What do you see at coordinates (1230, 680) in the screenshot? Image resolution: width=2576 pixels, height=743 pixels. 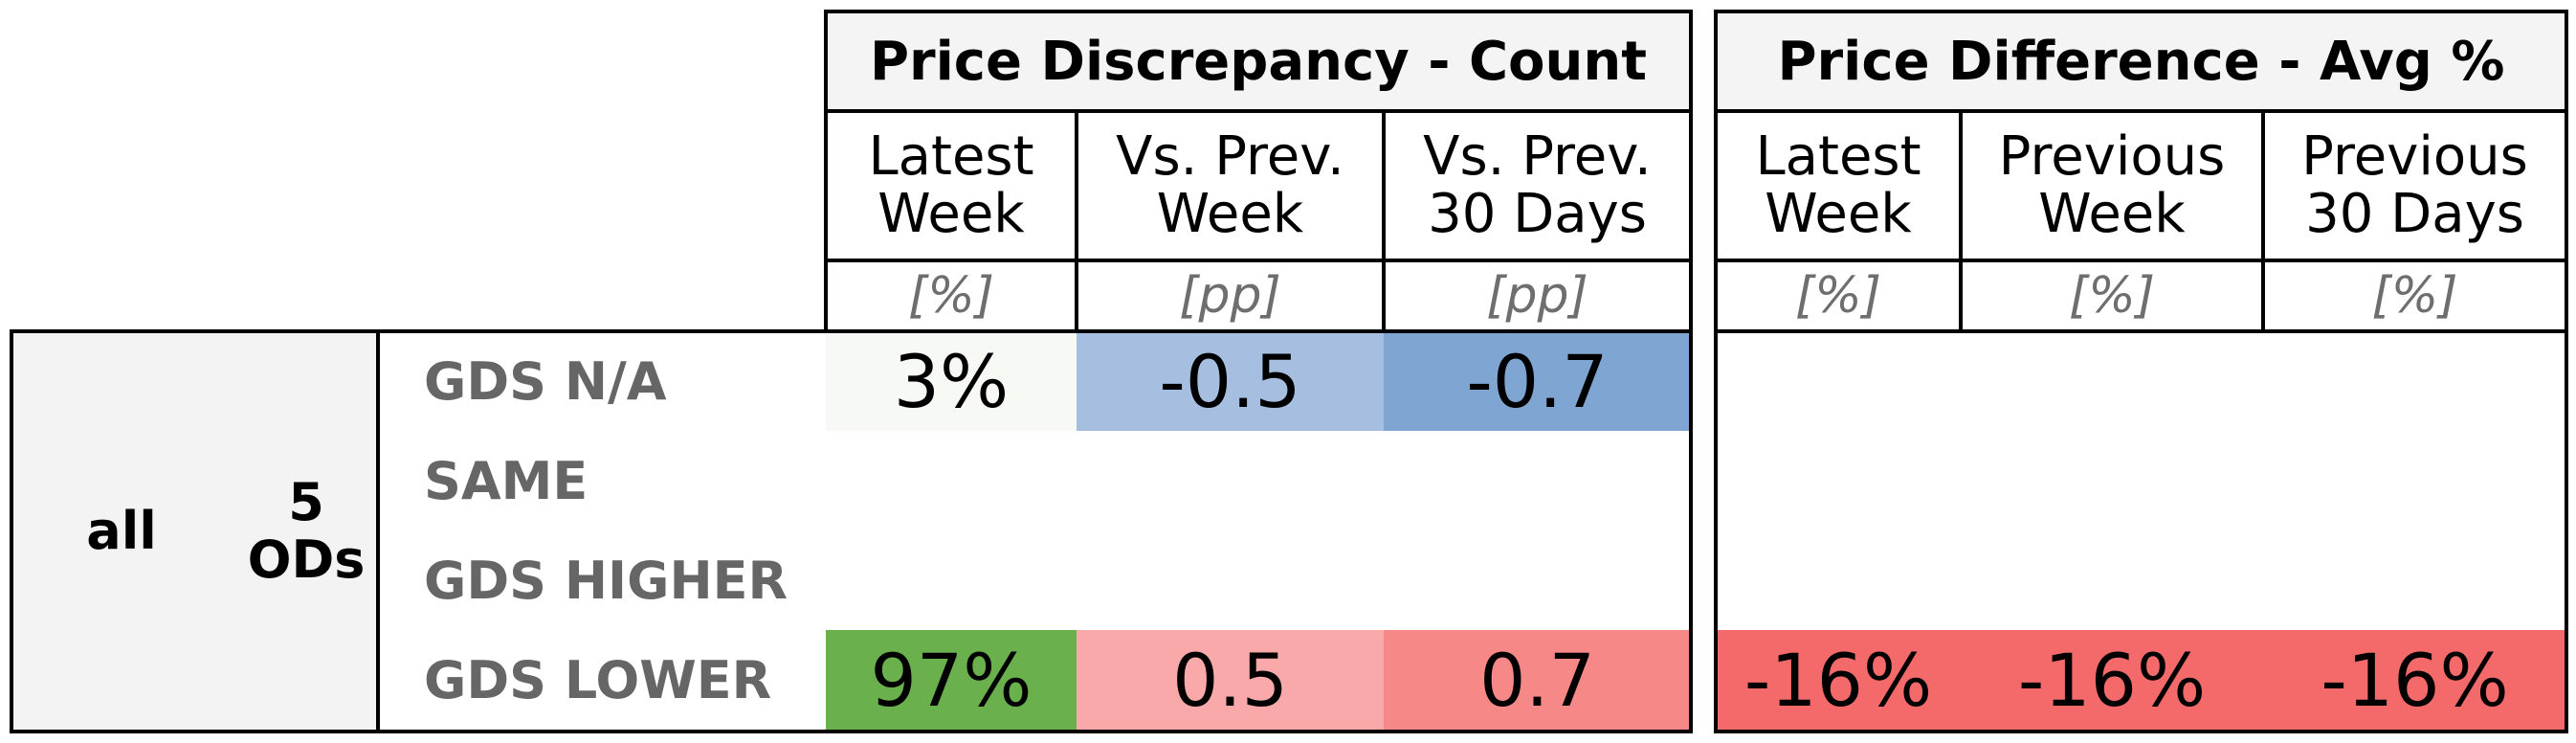 I see `cell-gds-lower-vs-prev-week: 0.5` at bounding box center [1230, 680].